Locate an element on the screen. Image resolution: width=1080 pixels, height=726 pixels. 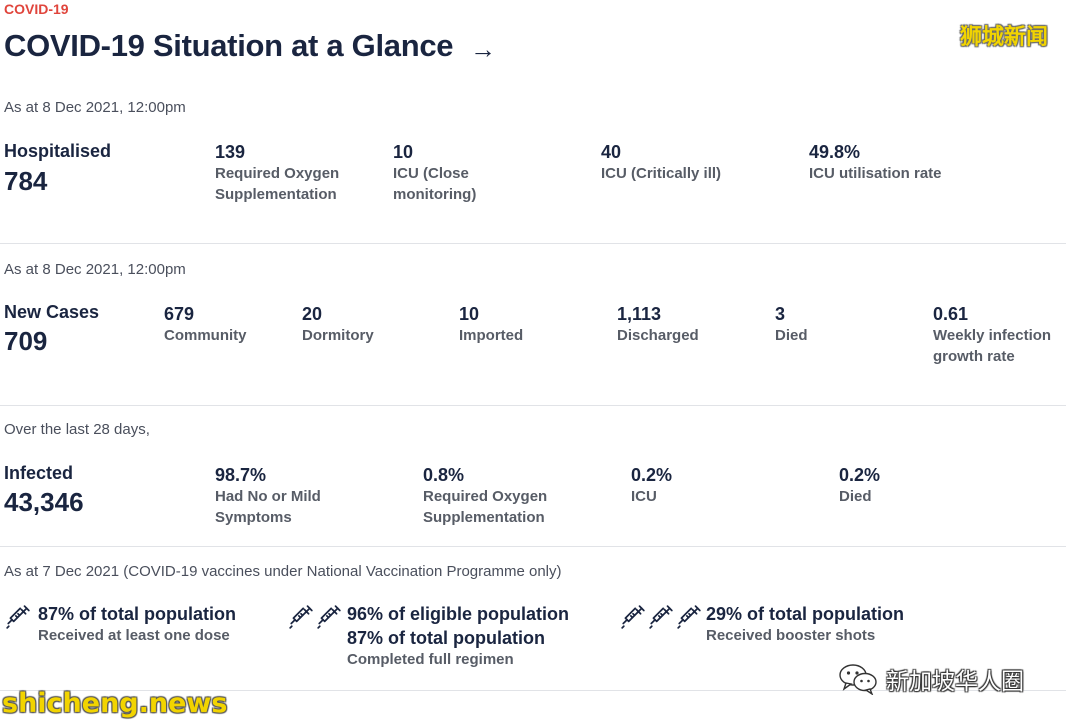
stat-label: ICU (Critically ill) is located at coordinates (661, 173).